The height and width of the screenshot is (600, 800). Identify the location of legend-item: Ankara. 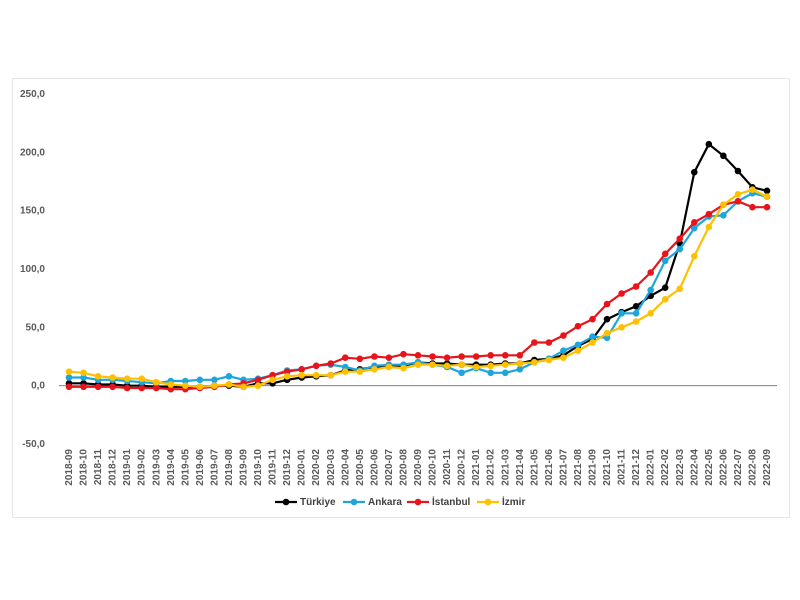
(372, 502).